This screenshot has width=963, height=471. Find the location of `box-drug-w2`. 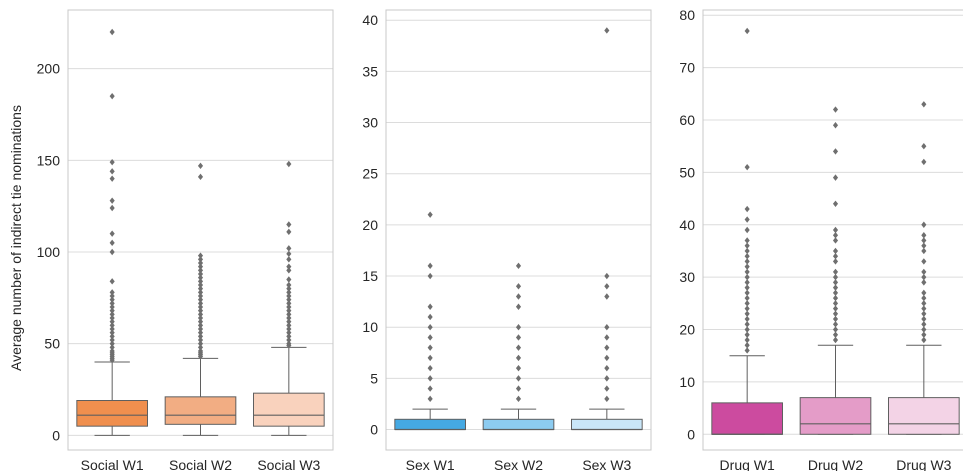

box-drug-w2 is located at coordinates (835, 270).